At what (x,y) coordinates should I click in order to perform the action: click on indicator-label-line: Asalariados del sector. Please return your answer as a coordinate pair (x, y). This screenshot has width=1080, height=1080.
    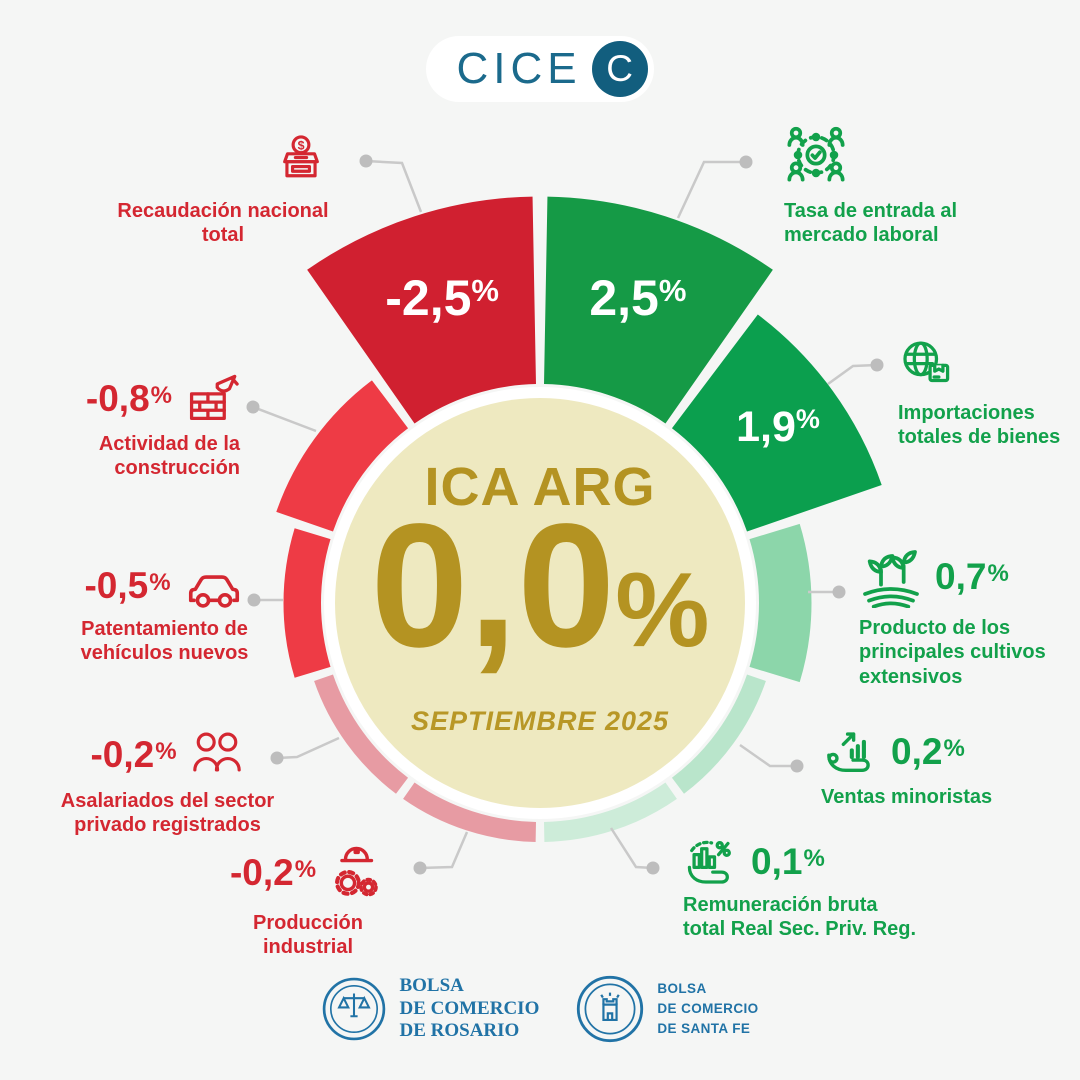
    Looking at the image, I should click on (167, 801).